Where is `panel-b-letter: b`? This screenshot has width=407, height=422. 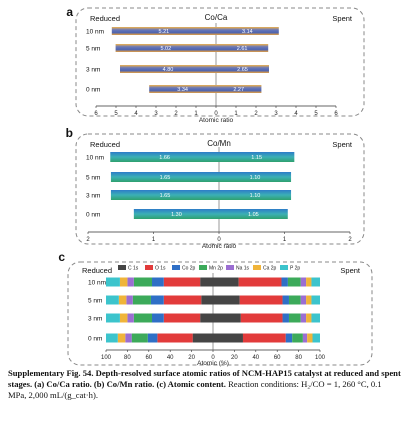 panel-b-letter: b is located at coordinates (69, 133).